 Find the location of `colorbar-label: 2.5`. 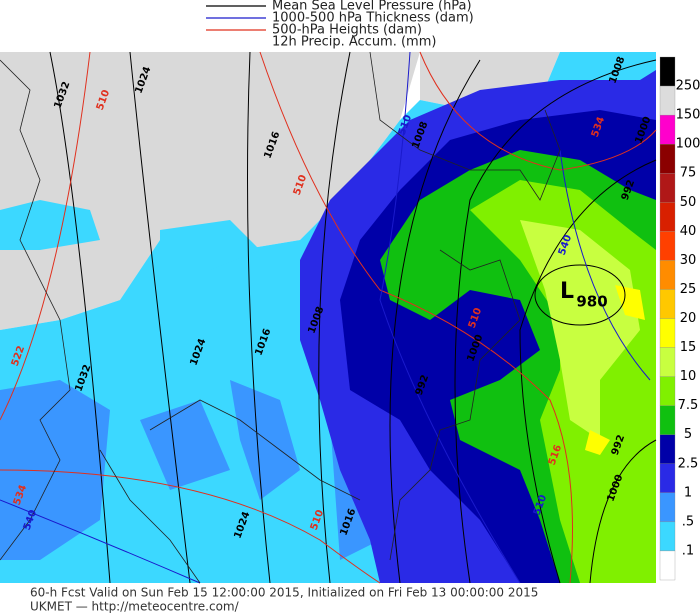

colorbar-label: 2.5 is located at coordinates (688, 463).